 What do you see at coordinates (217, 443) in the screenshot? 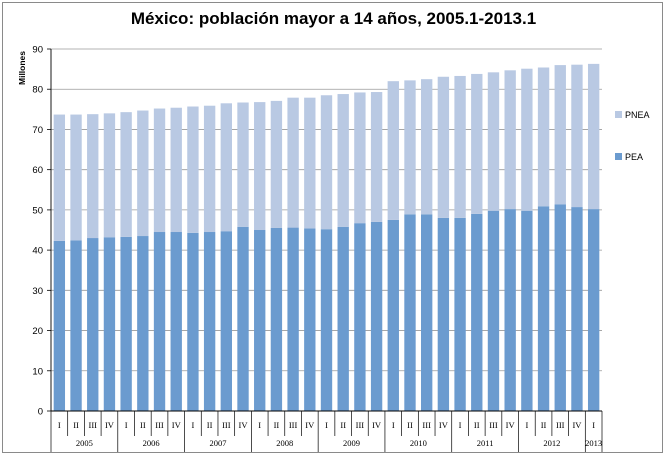
I see `year-label: 2007` at bounding box center [217, 443].